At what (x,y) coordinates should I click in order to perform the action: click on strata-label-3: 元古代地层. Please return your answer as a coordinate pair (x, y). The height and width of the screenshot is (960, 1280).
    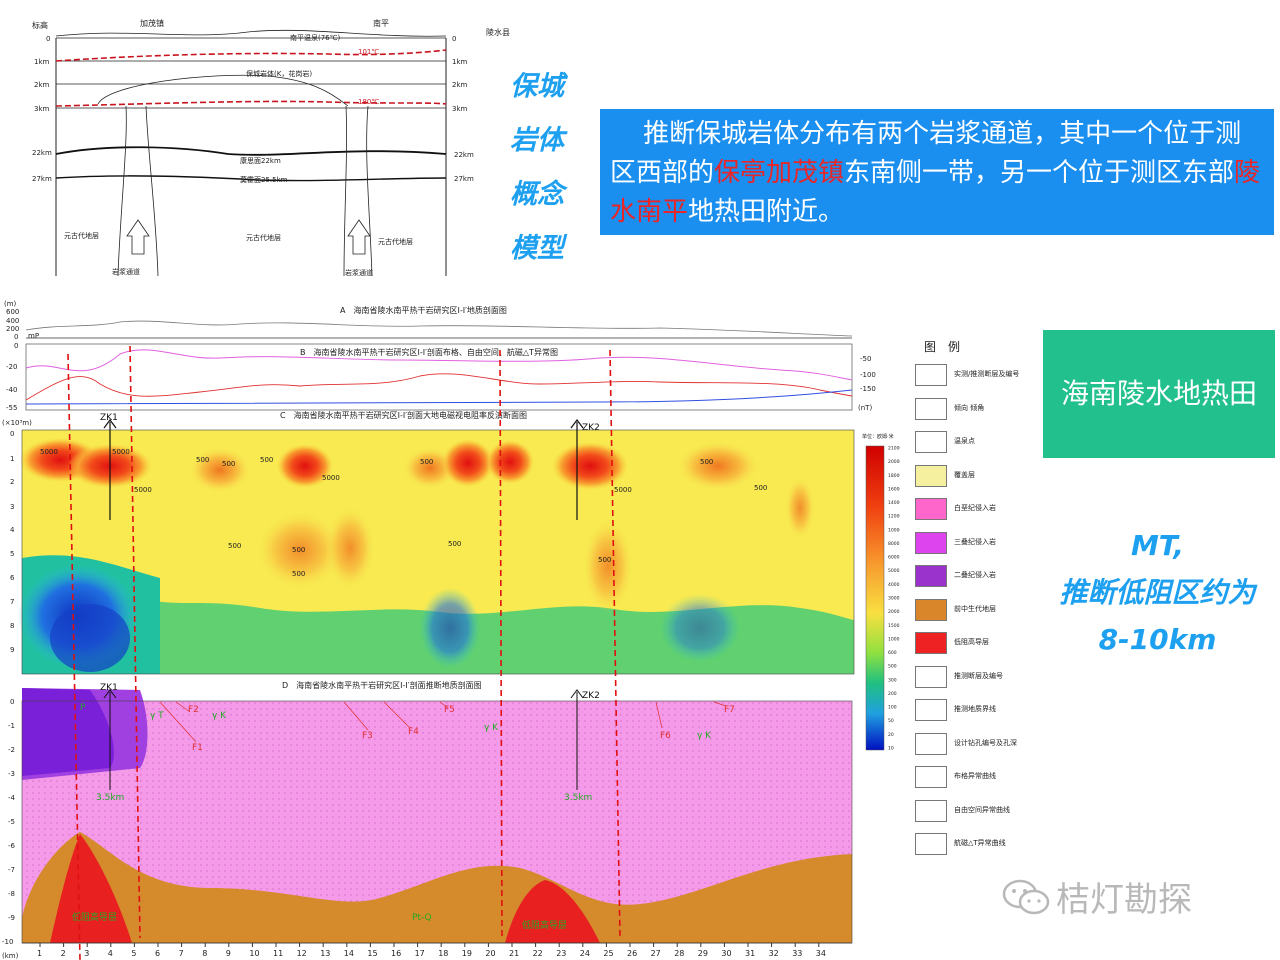
    Looking at the image, I should click on (395, 241).